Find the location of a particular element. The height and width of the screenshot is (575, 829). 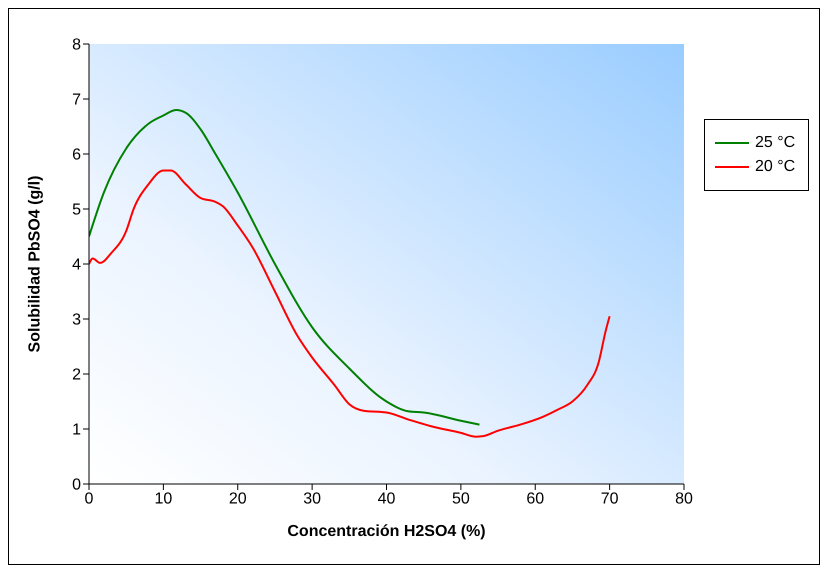

y-tick-label: 7 is located at coordinates (77, 100).